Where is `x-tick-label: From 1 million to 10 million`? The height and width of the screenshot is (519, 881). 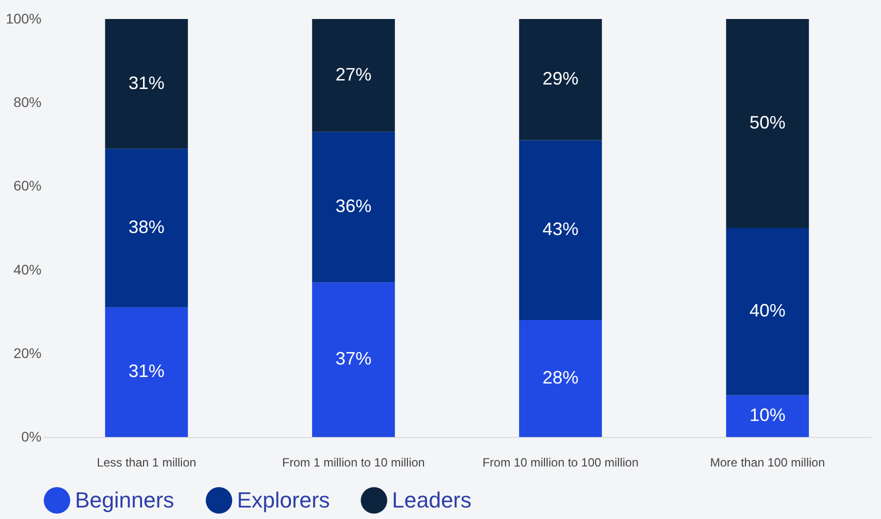 x-tick-label: From 1 million to 10 million is located at coordinates (353, 463).